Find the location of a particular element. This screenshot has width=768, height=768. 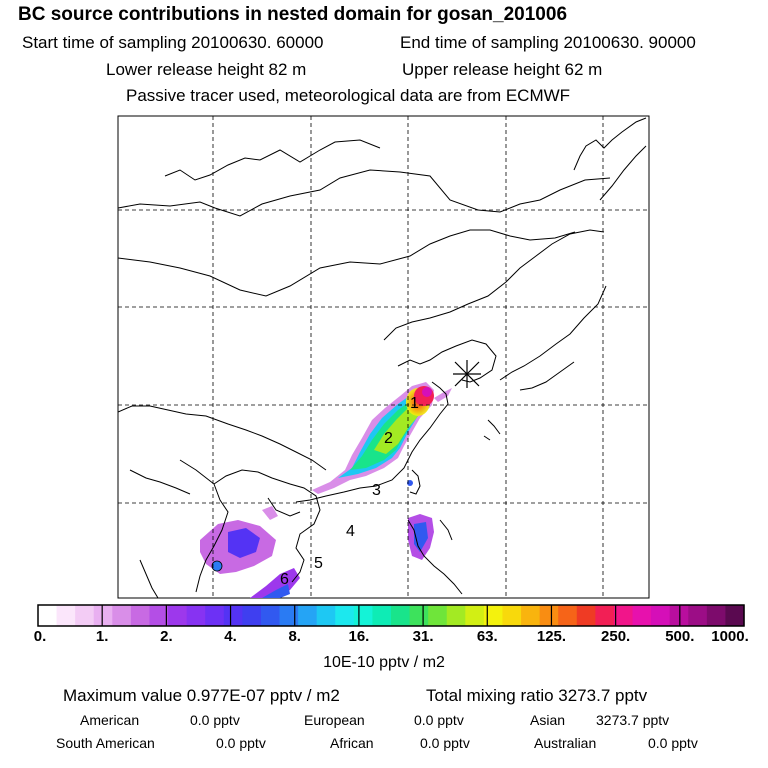

source-name: American is located at coordinates (110, 720).